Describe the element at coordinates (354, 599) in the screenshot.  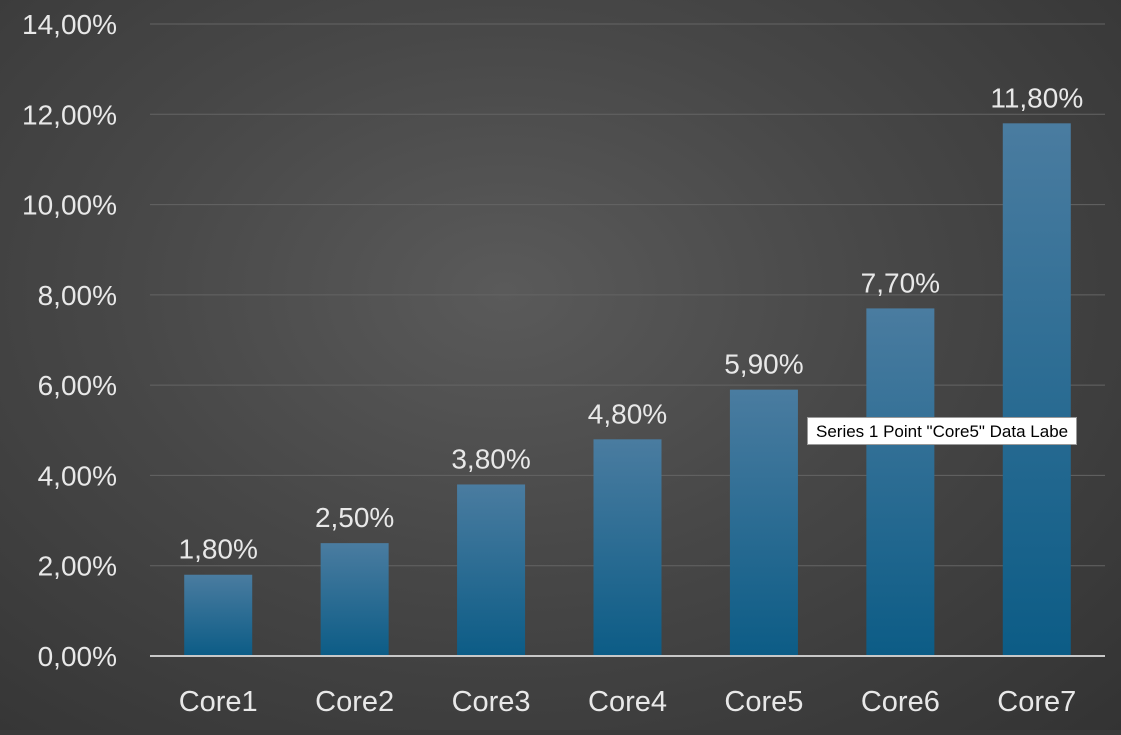
I see `bar-core2` at that location.